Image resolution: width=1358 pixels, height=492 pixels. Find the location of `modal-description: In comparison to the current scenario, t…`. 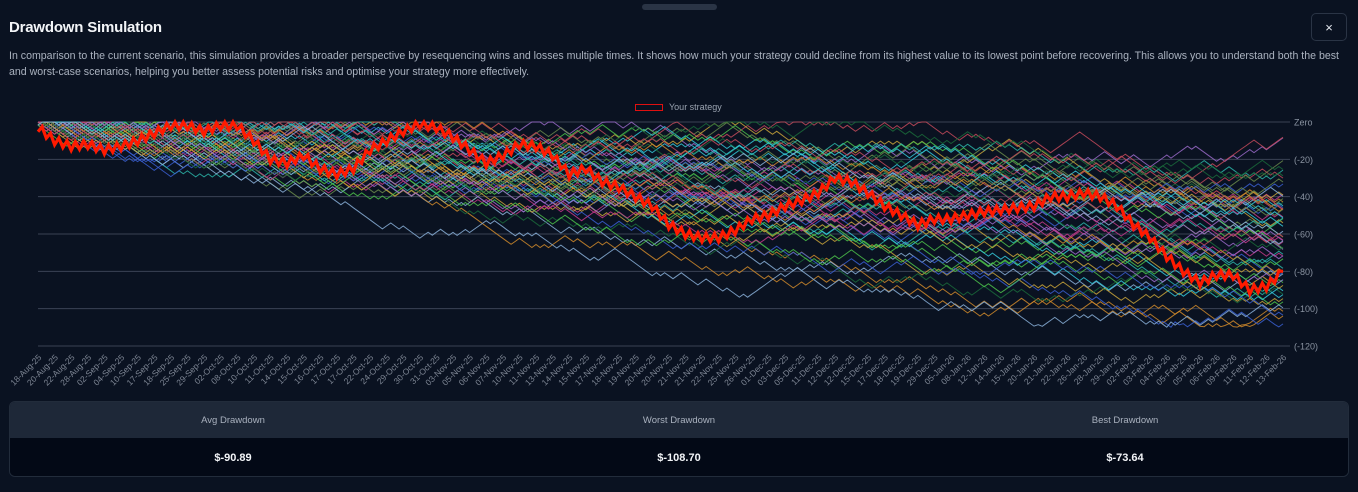

modal-description: In comparison to the current scenario, t… is located at coordinates (674, 64).